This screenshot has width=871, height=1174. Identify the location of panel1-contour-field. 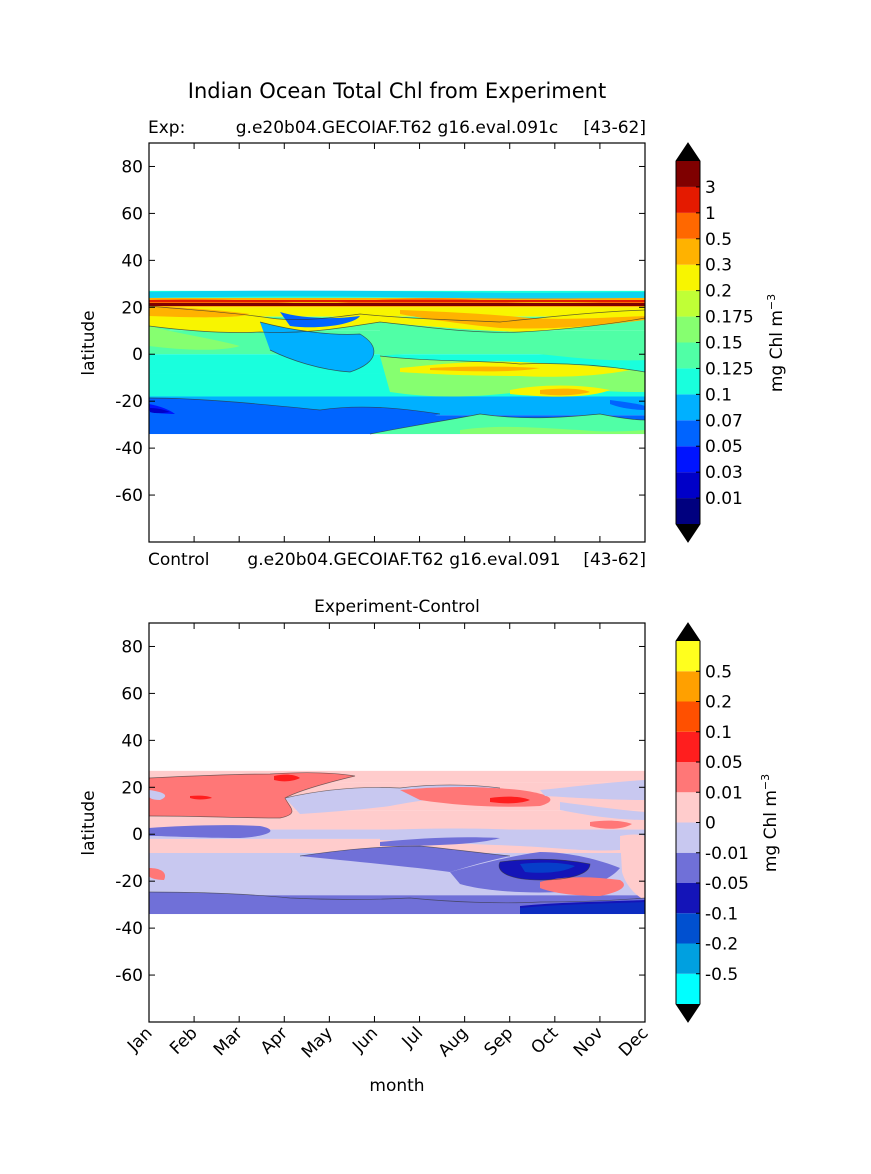
(397, 362).